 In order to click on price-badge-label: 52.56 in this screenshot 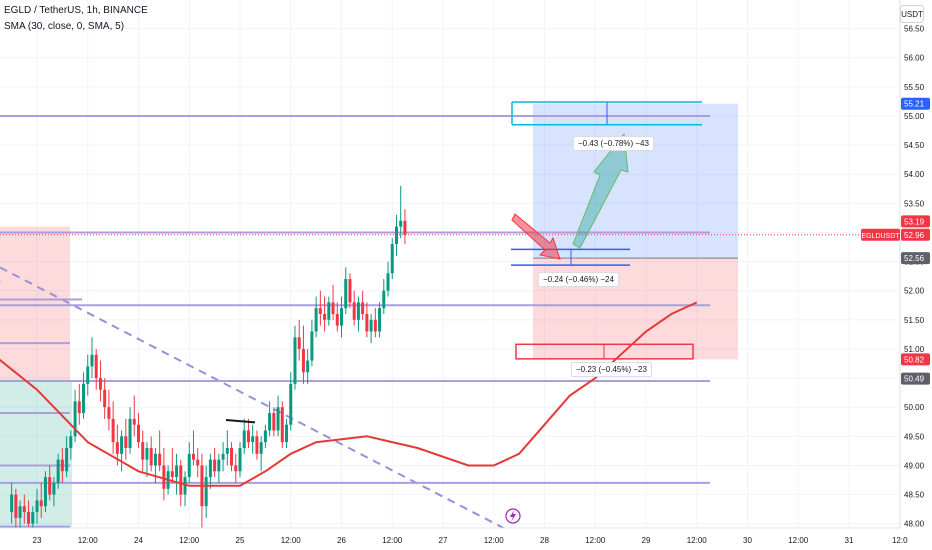, I will do `click(914, 258)`.